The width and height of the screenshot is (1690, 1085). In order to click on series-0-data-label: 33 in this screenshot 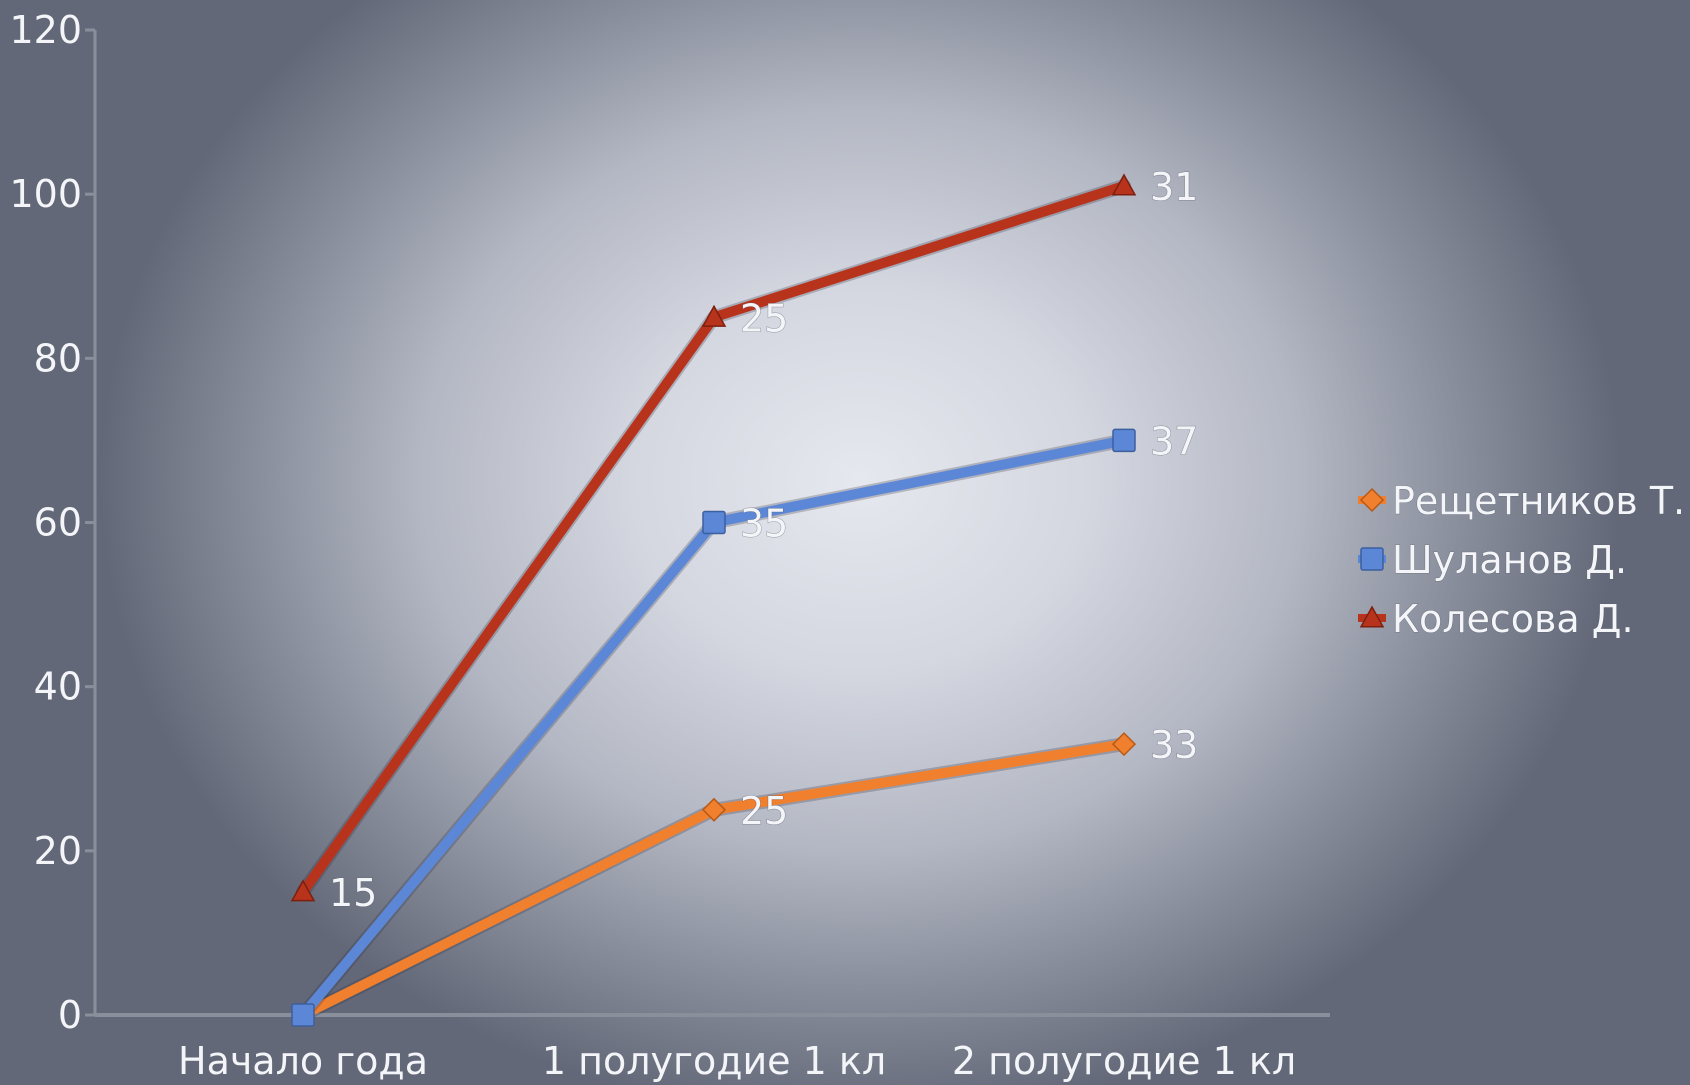, I will do `click(1174, 745)`.